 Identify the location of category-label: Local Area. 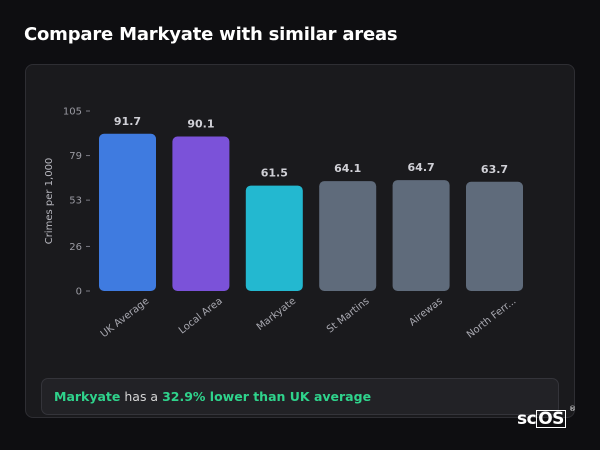
(201, 316).